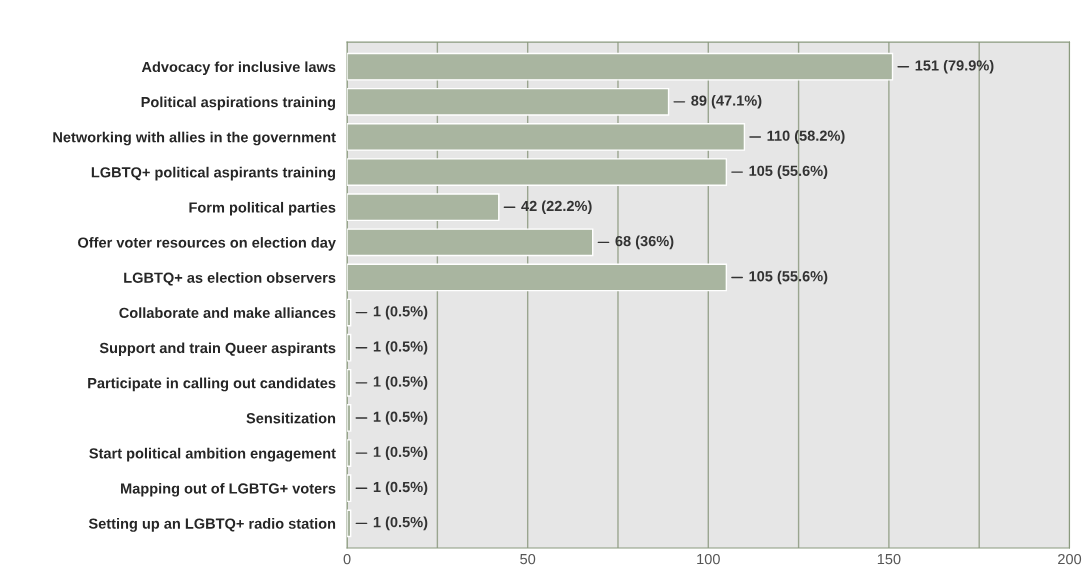 The height and width of the screenshot is (569, 1088). I want to click on x-tick-label: 100, so click(708, 559).